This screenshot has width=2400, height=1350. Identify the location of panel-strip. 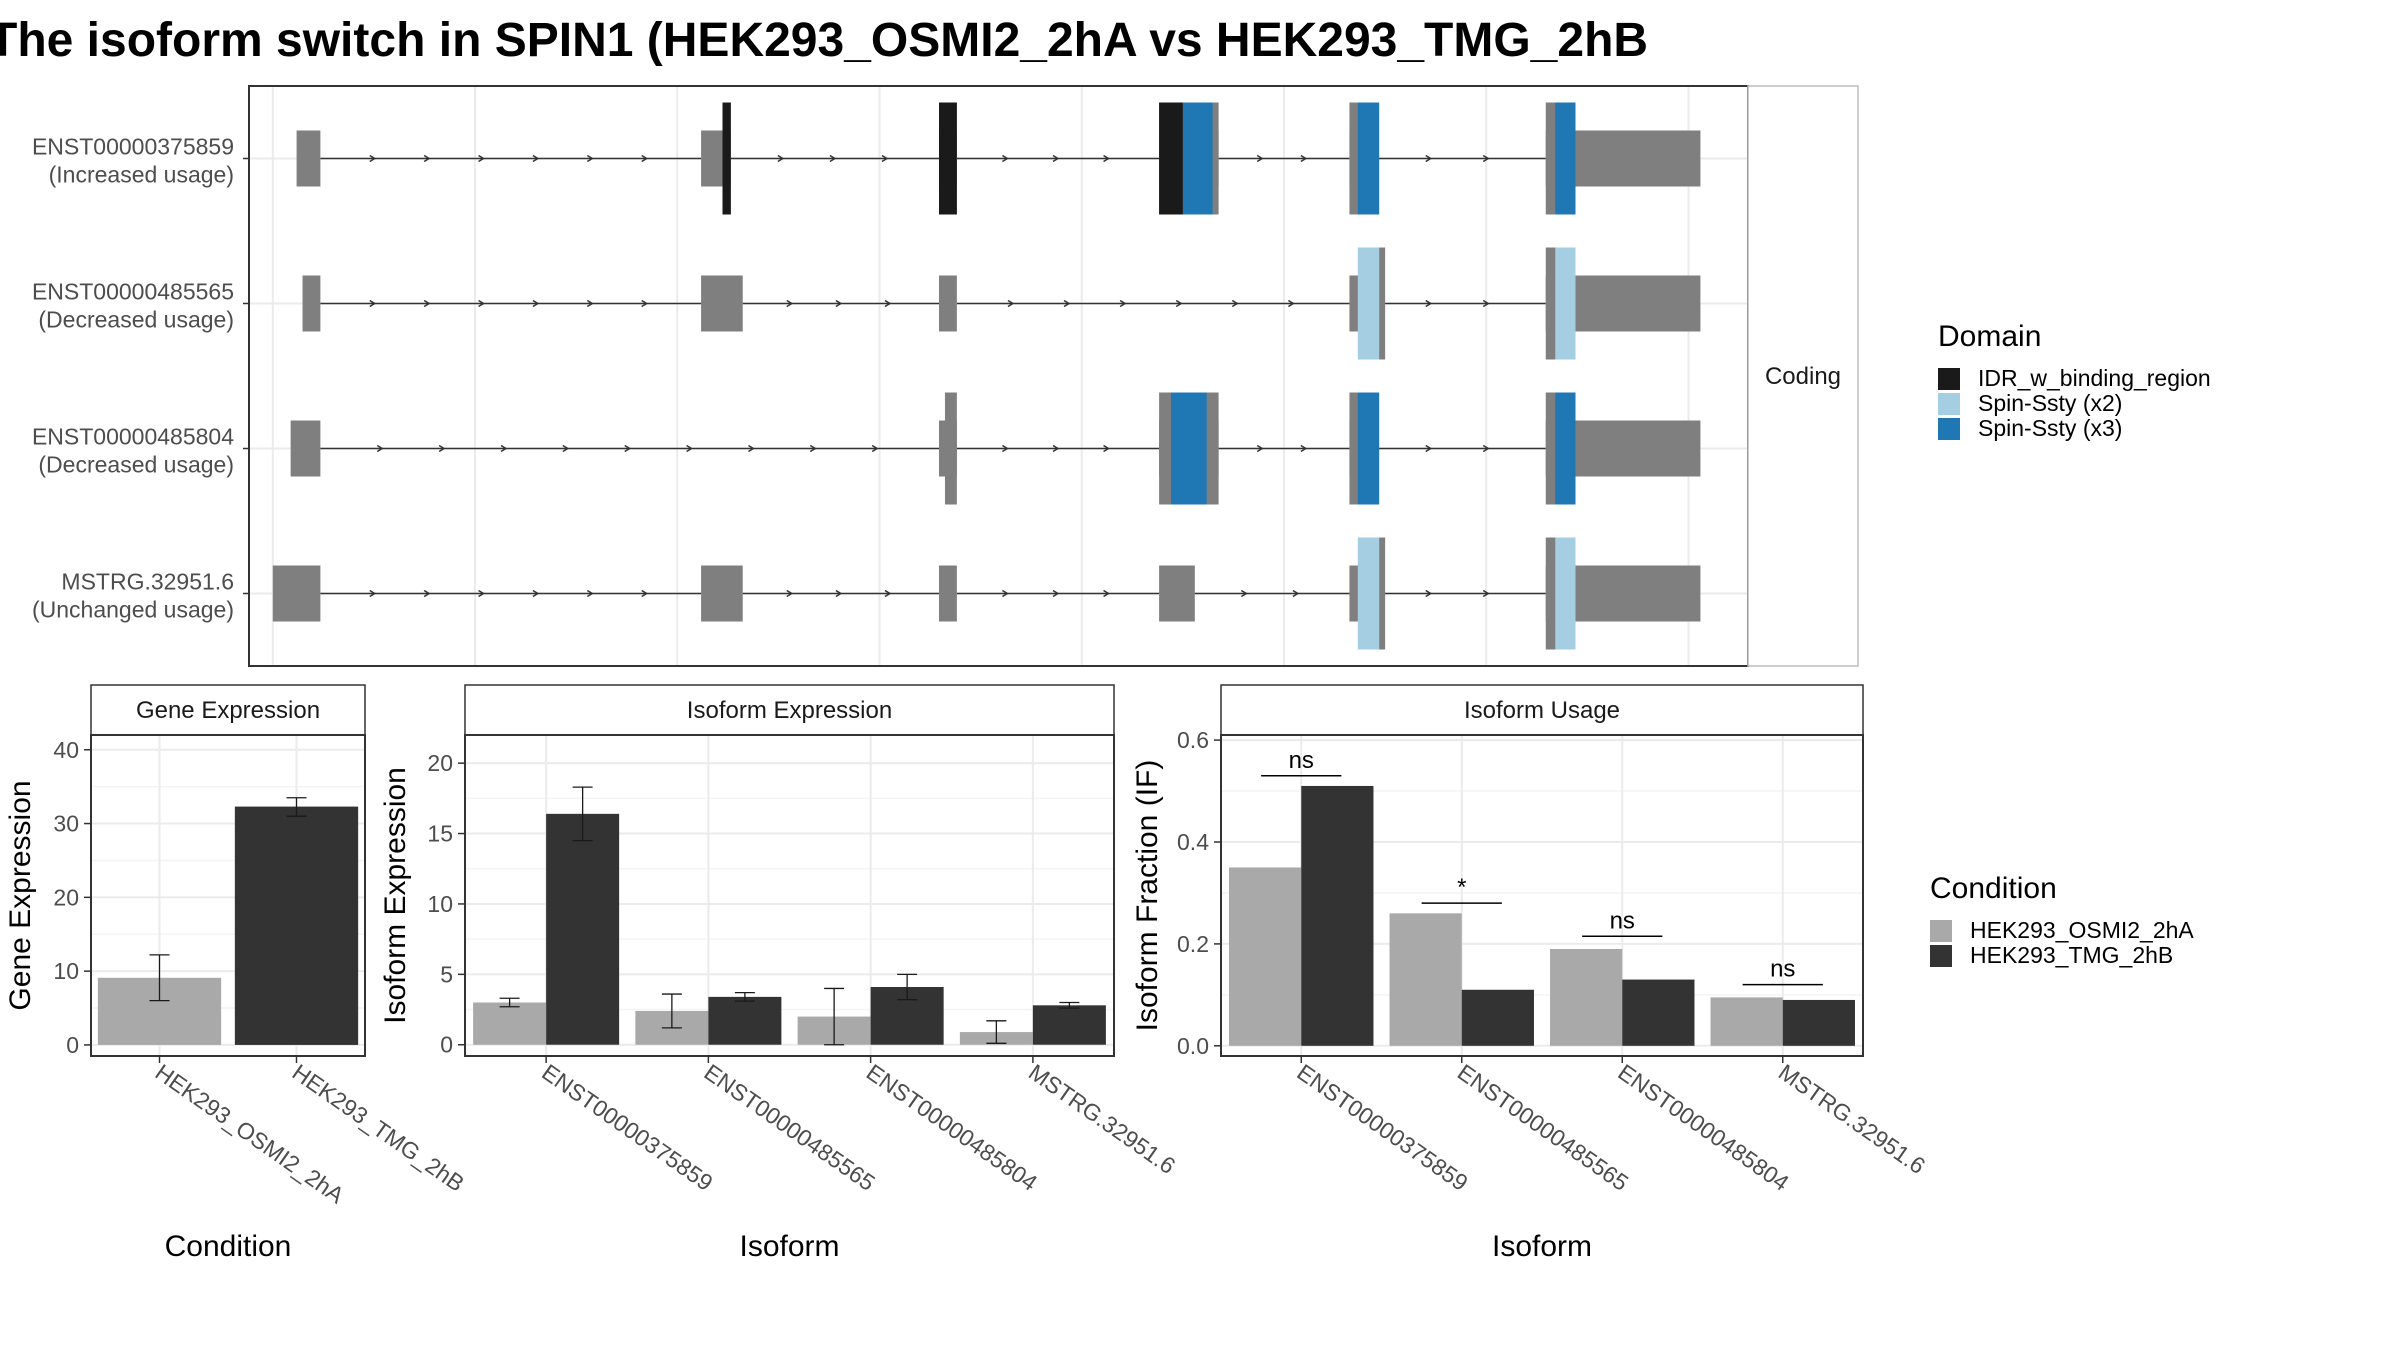
(228, 710).